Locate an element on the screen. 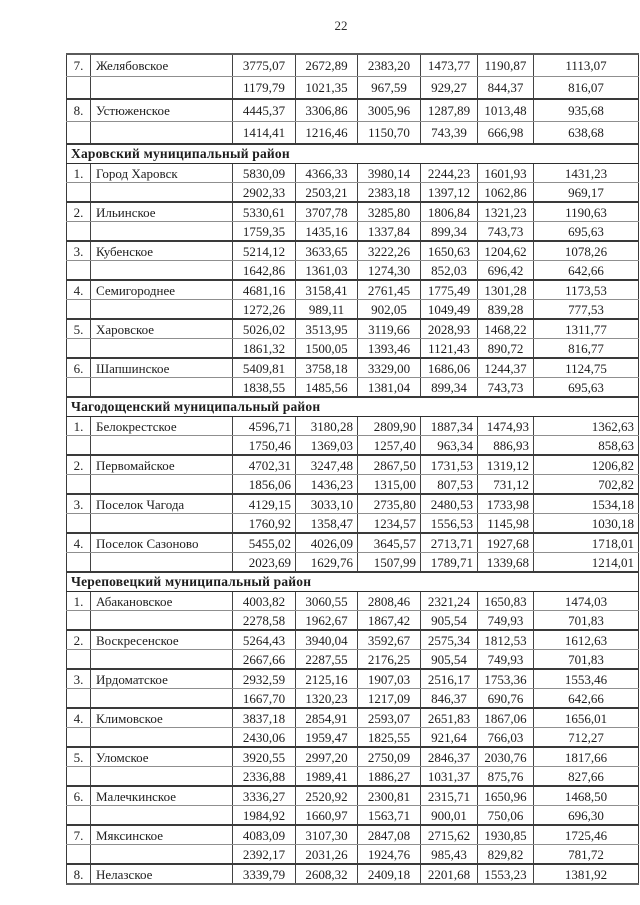 Image resolution: width=640 pixels, height=905 pixels. value-cell: 1468,50 is located at coordinates (586, 796).